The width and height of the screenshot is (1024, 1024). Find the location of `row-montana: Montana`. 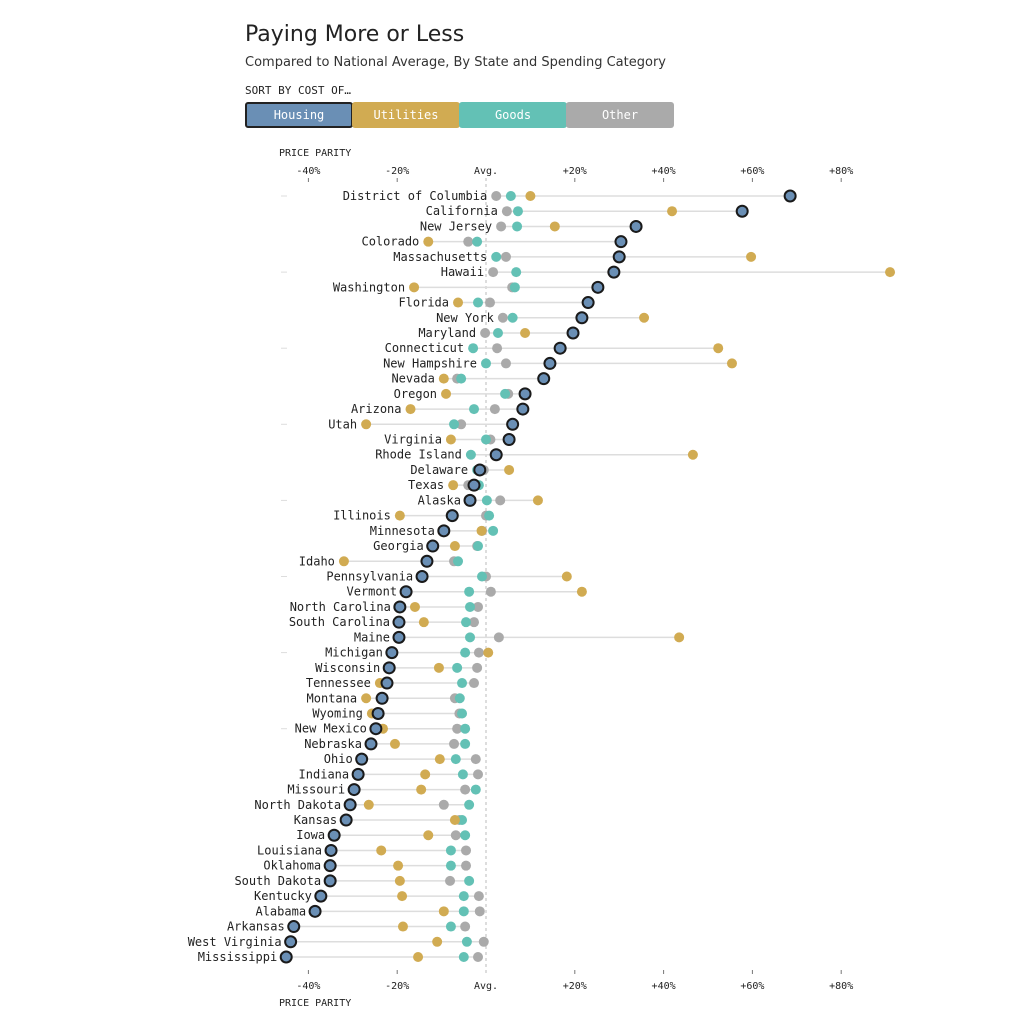

row-montana: Montana is located at coordinates (386, 698).